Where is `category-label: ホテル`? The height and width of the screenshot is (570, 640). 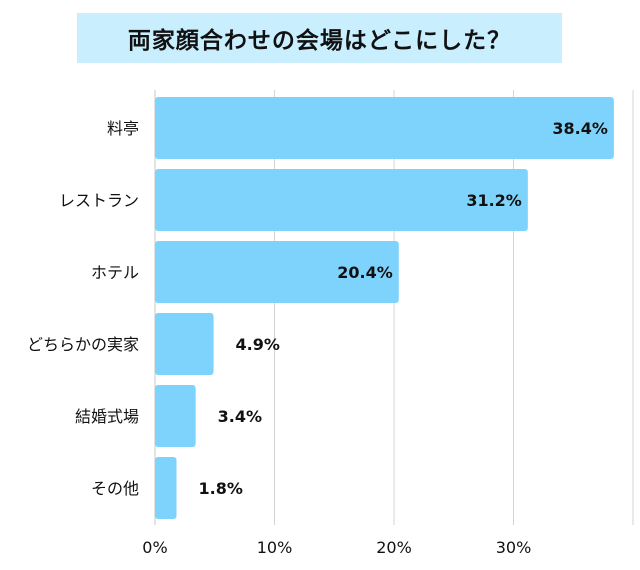 category-label: ホテル is located at coordinates (115, 272).